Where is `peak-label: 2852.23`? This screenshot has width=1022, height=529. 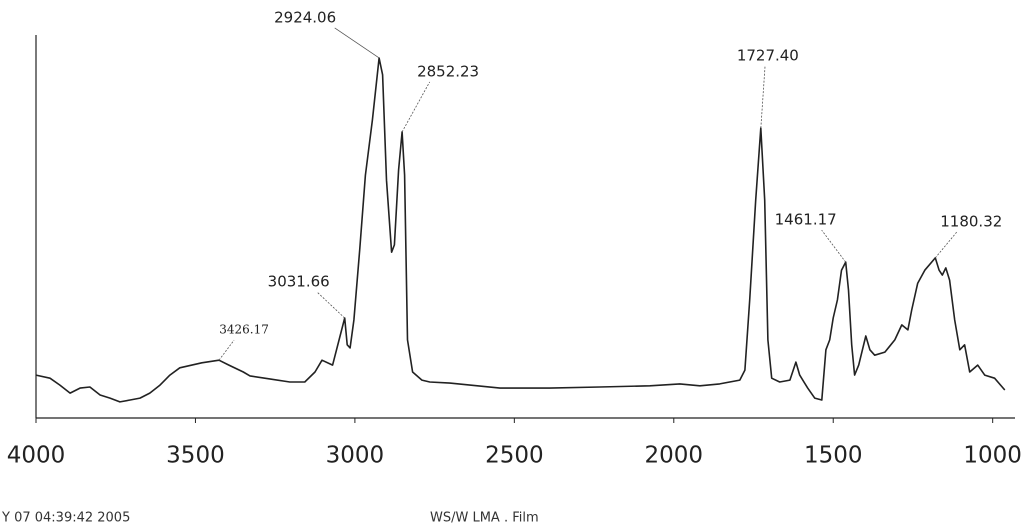
peak-label: 2852.23 is located at coordinates (448, 71).